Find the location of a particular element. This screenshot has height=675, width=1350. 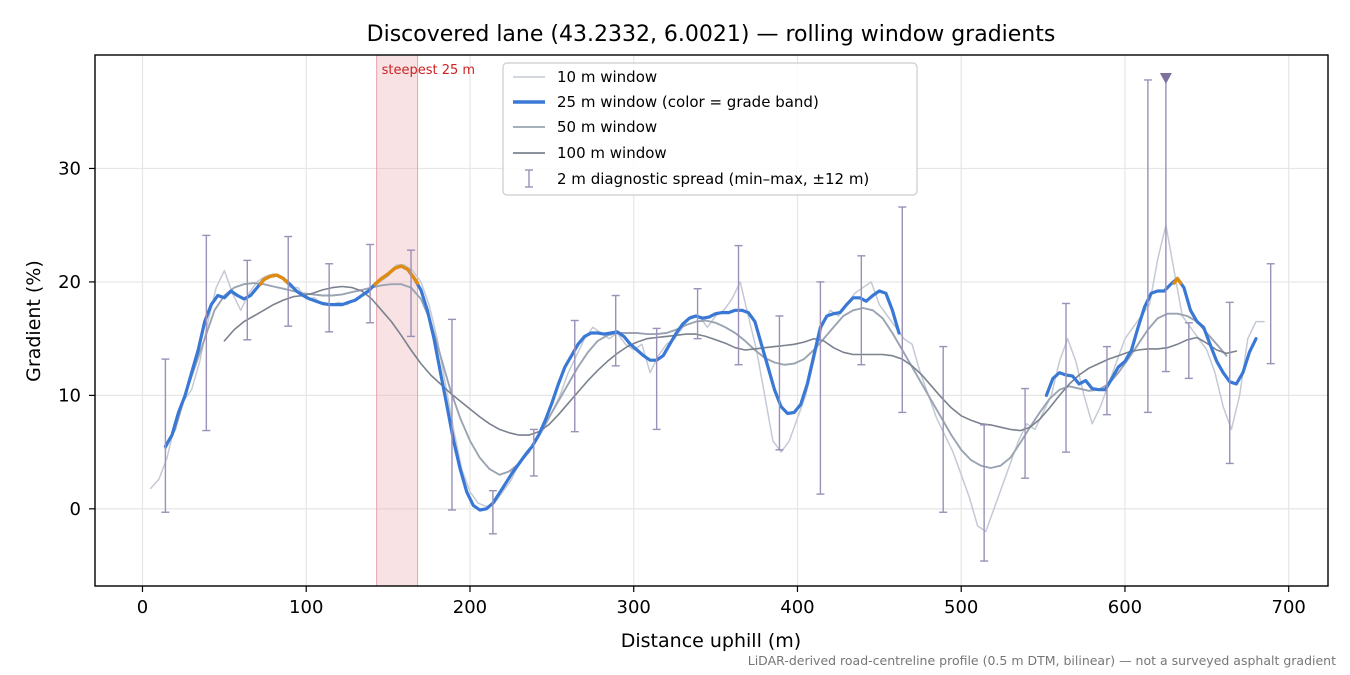

y-axis-label: Gradient (%) is located at coordinates (34, 321).